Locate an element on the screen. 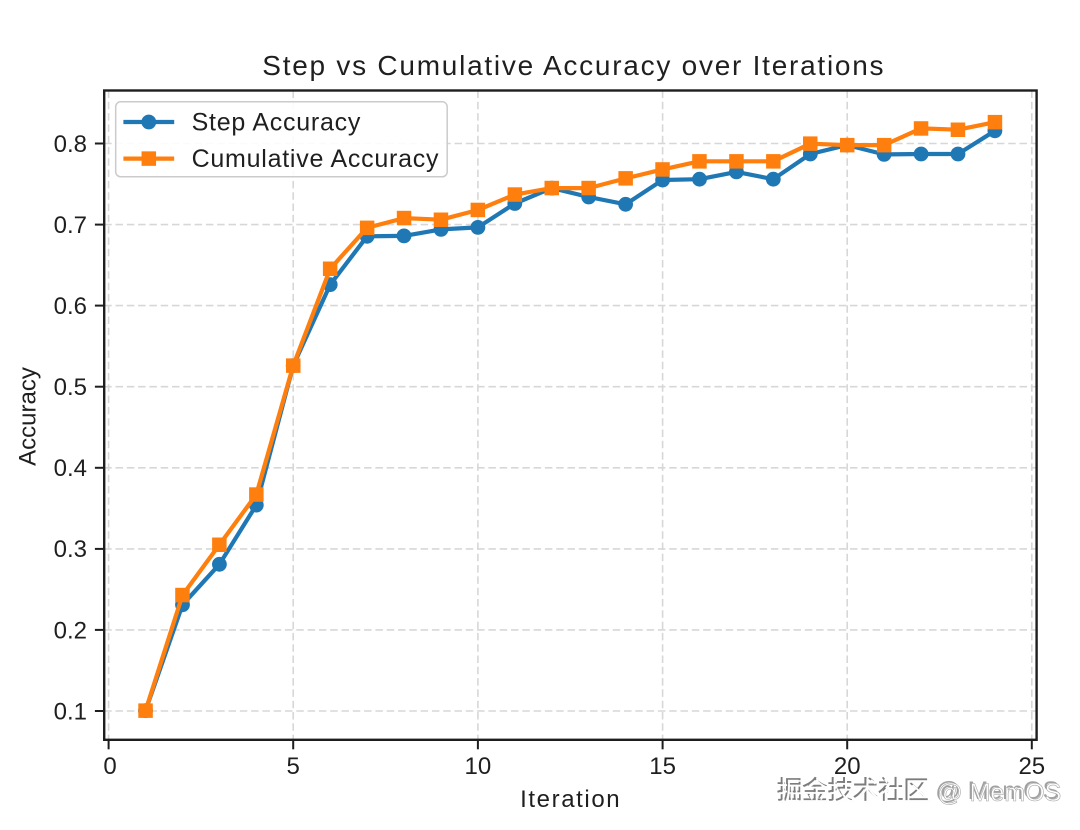  svg-text: Cumulative Accuracy is located at coordinates (316, 159).